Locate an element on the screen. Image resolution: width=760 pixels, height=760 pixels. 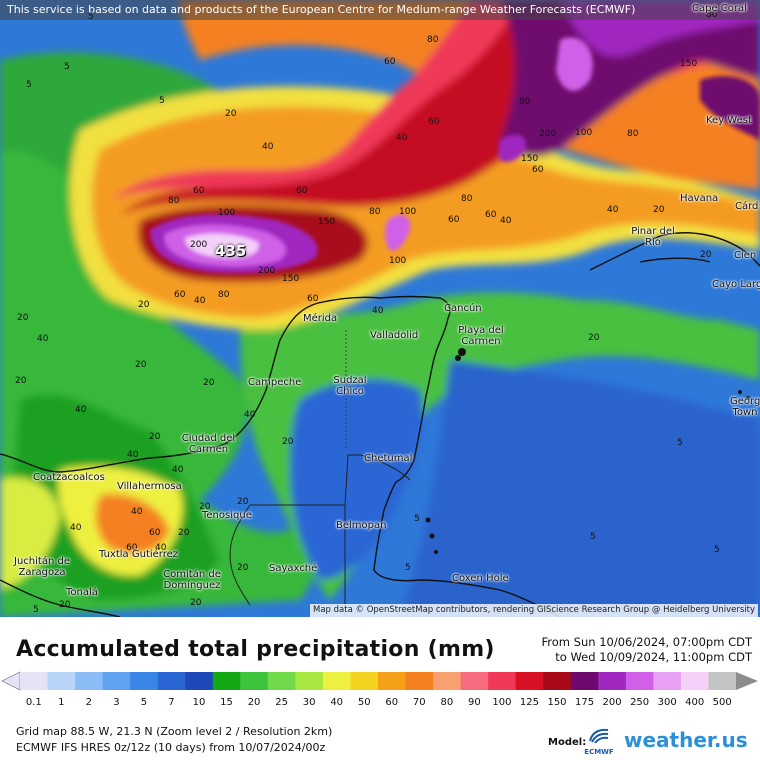
scale-tick-label: 40 is located at coordinates (337, 702).